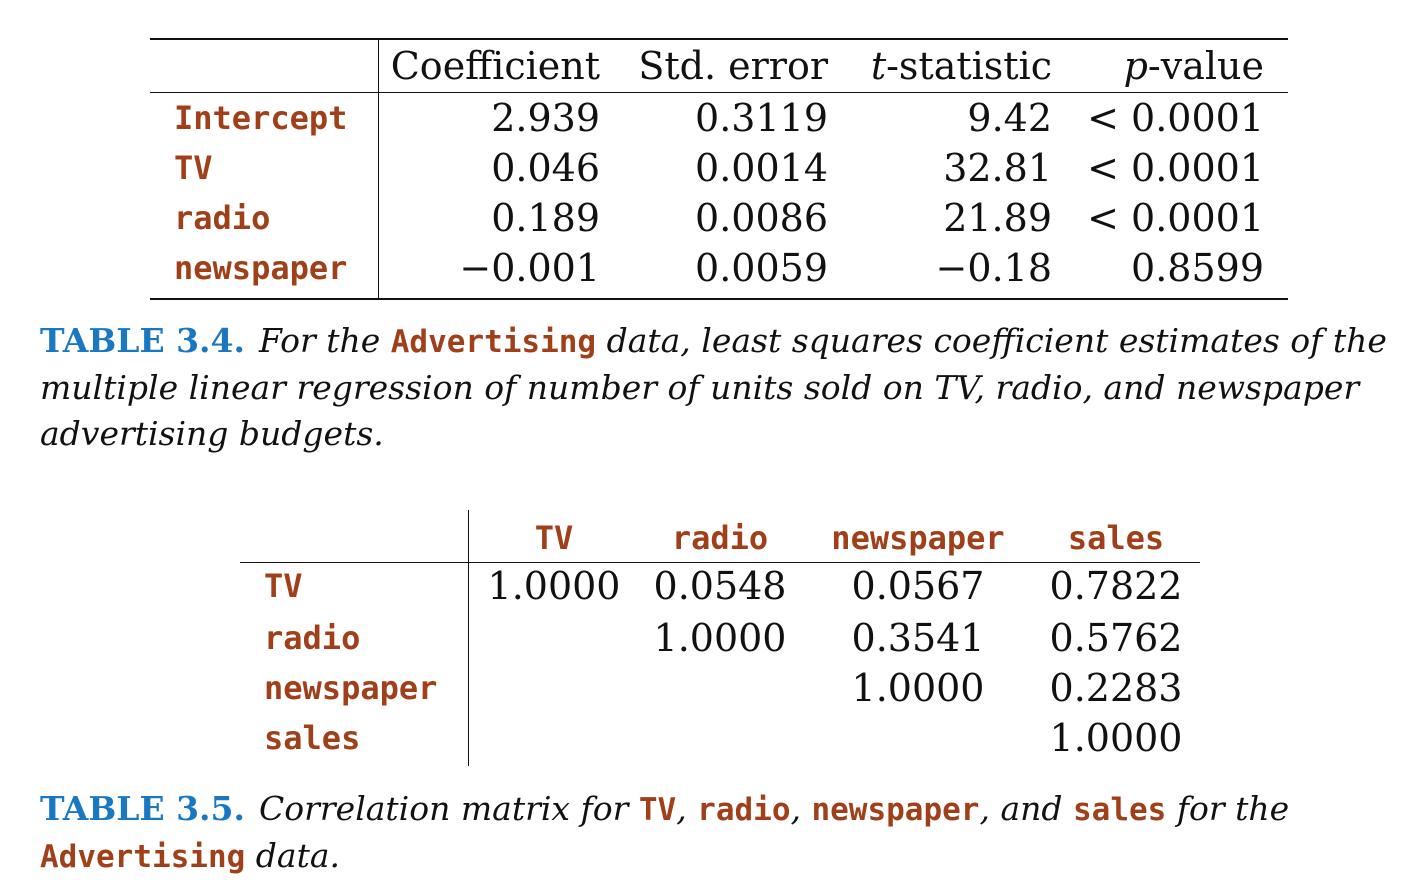  What do you see at coordinates (1116, 638) in the screenshot?
I see `table-cell: 0.5762` at bounding box center [1116, 638].